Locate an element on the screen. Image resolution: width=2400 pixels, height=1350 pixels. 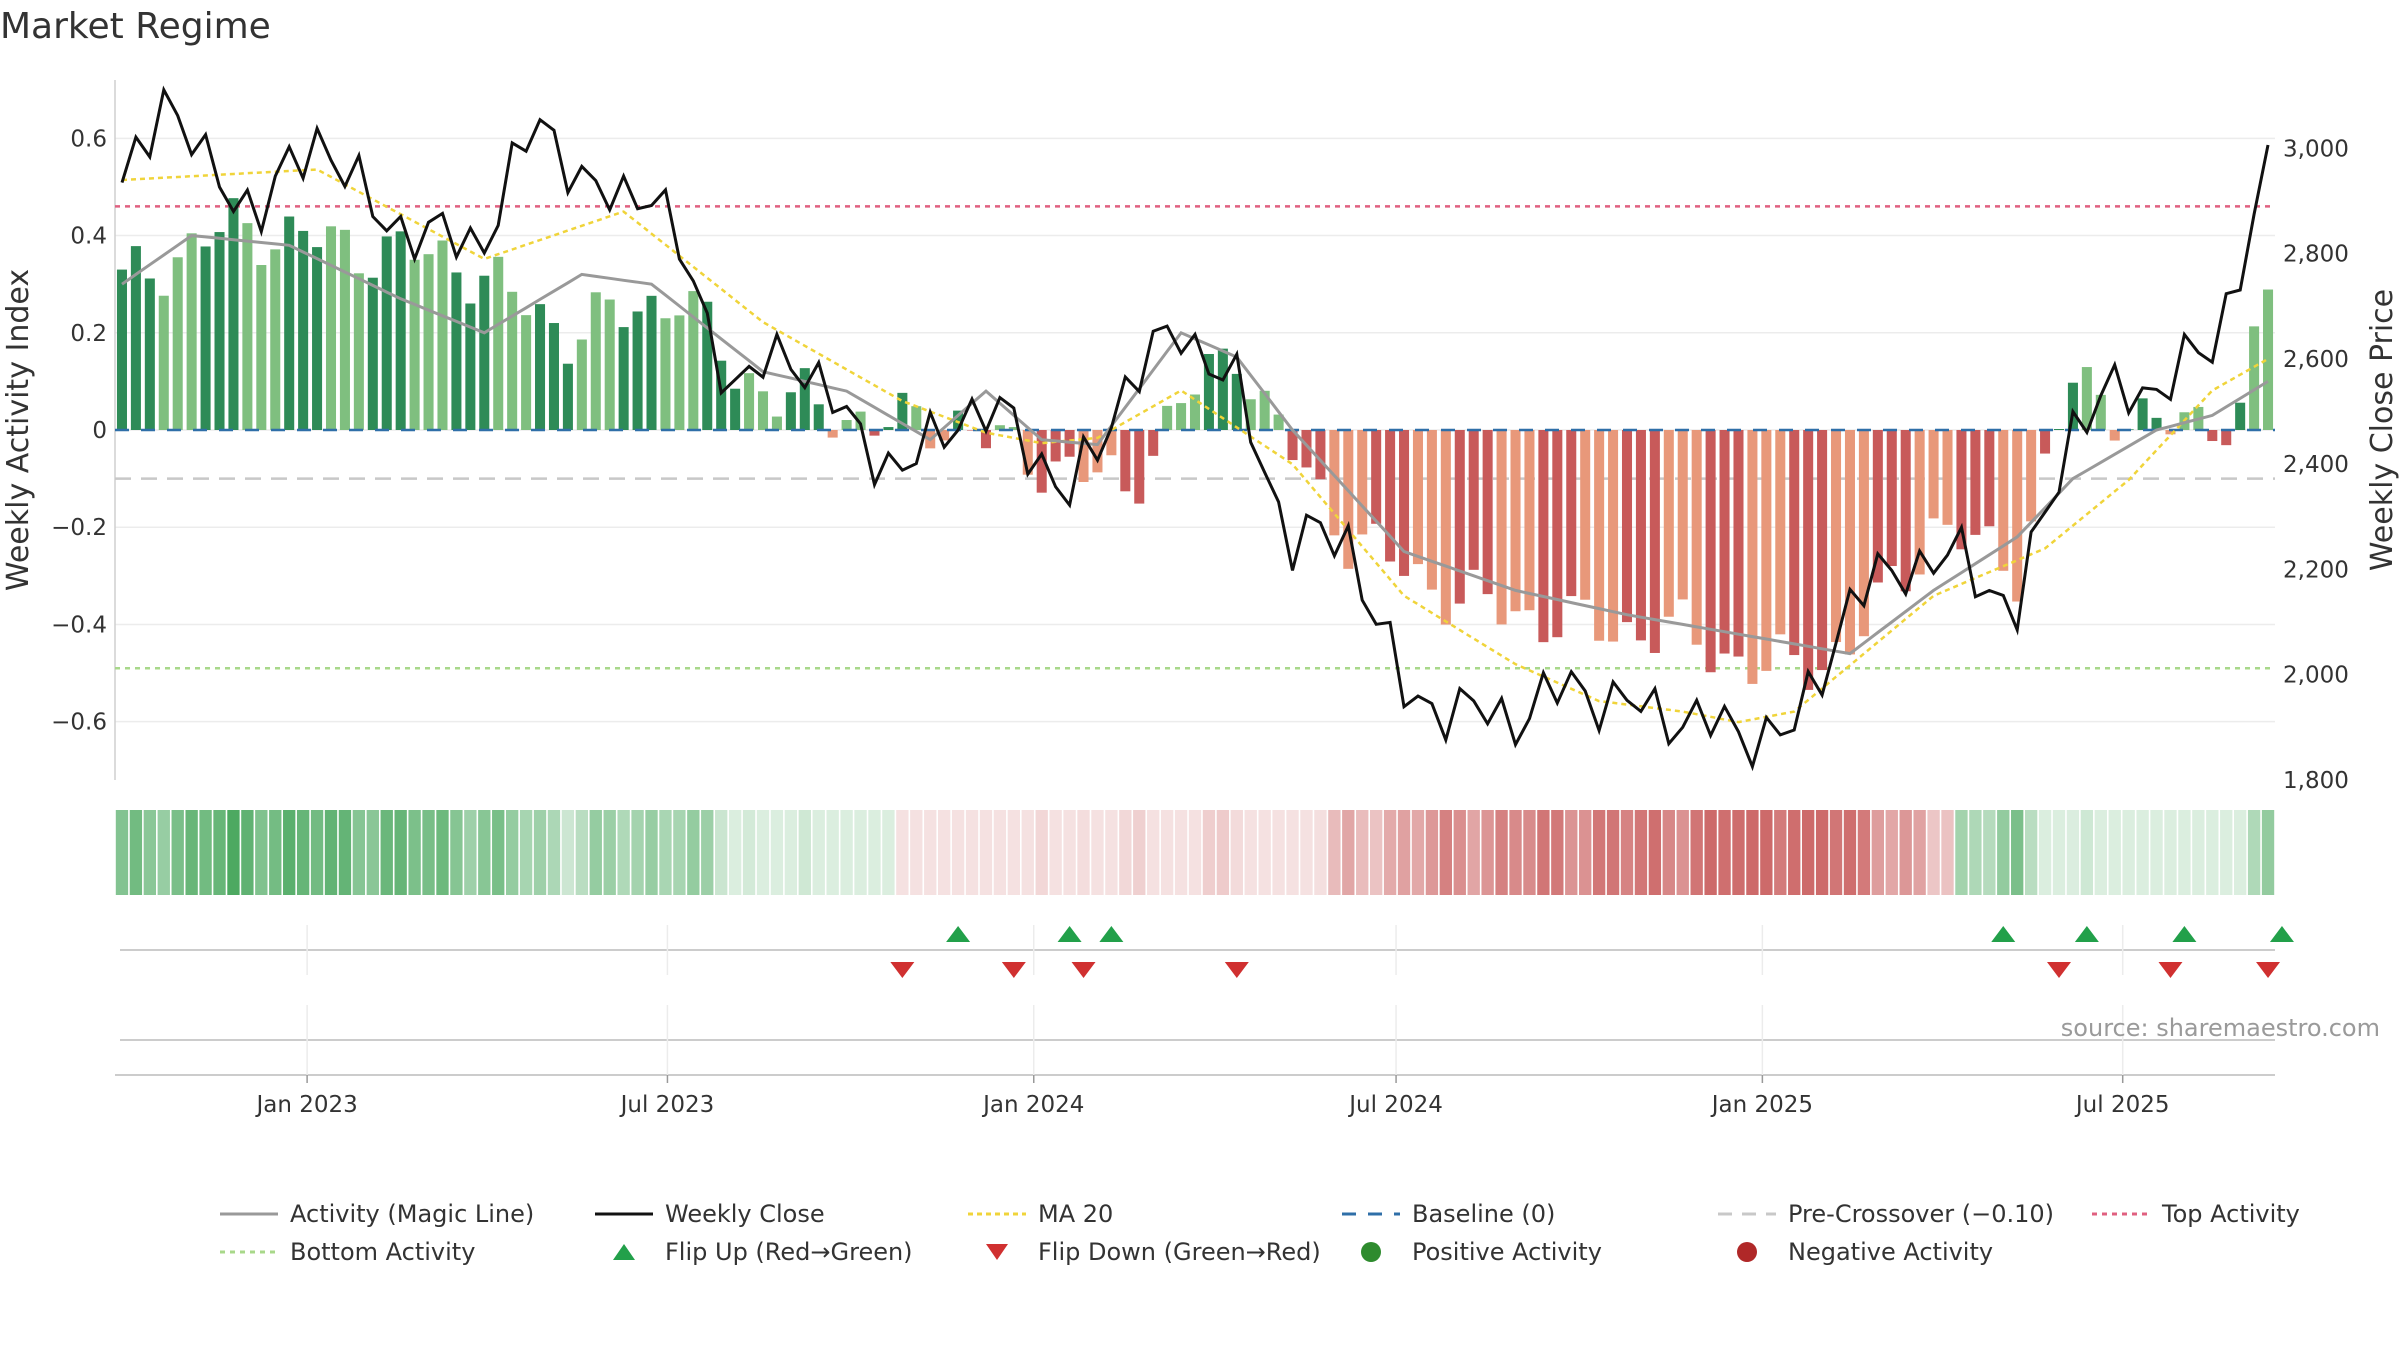
left-tick-label: −0.4 is located at coordinates (79, 625).